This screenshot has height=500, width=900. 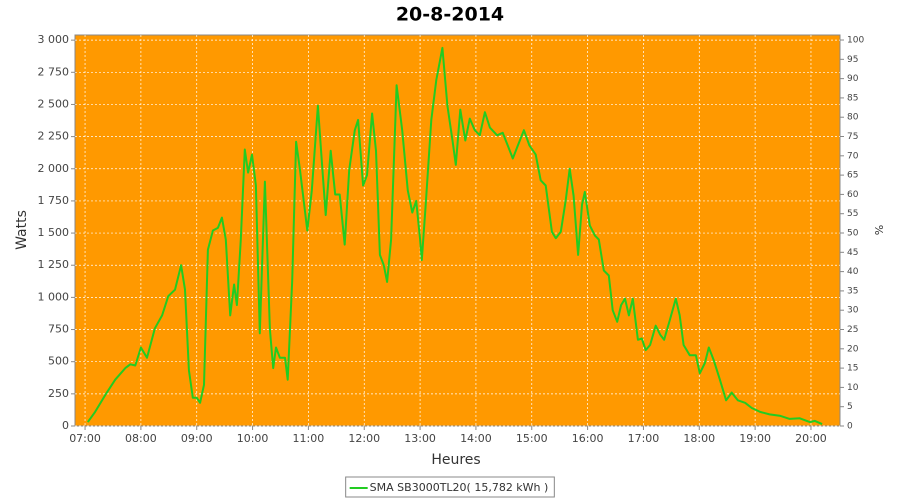 What do you see at coordinates (54, 71) in the screenshot?
I see `y-tick-label: 2 750` at bounding box center [54, 71].